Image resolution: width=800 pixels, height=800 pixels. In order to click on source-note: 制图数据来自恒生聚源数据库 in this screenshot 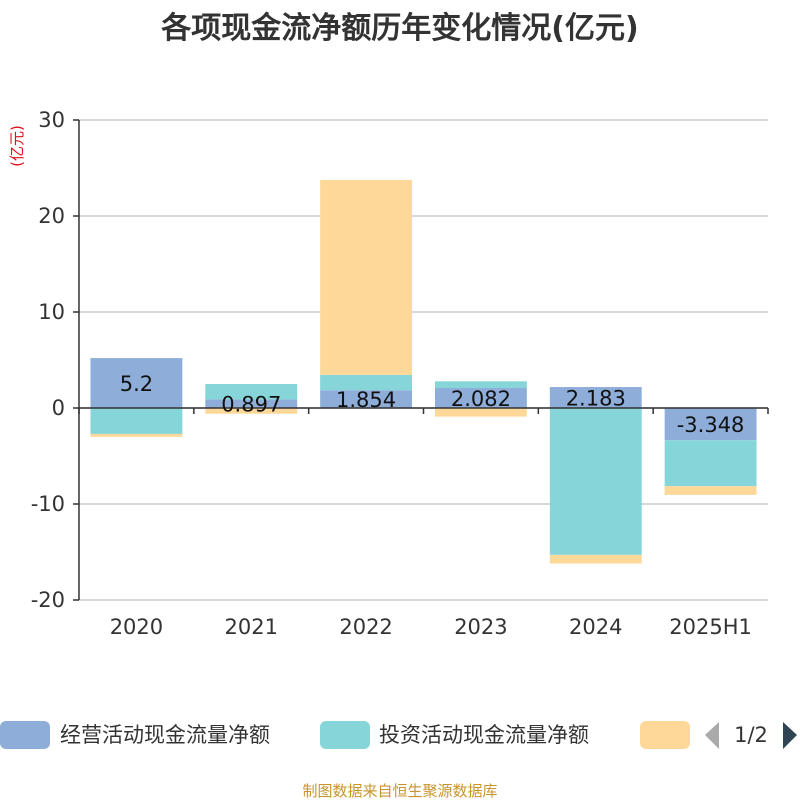, I will do `click(399, 791)`.